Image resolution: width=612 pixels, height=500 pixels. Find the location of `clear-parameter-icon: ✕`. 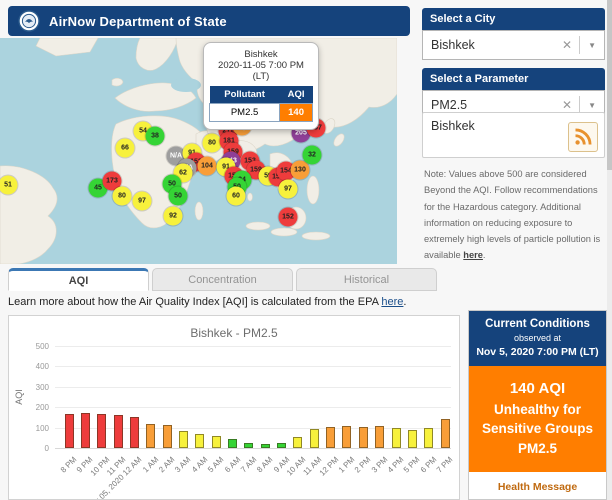

clear-parameter-icon: ✕ is located at coordinates (567, 105).